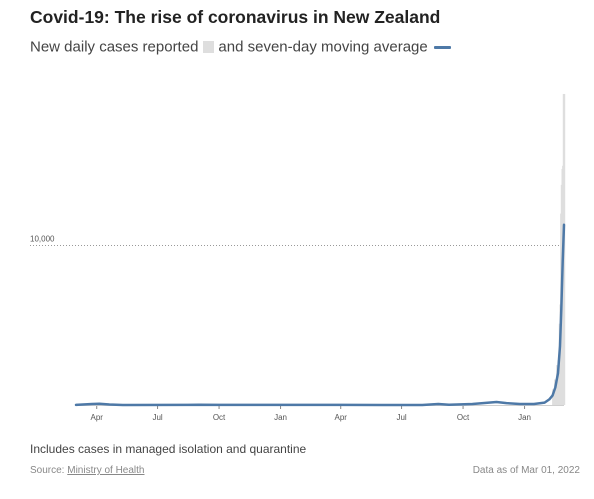  I want to click on source-prefix: Source:, so click(49, 470).